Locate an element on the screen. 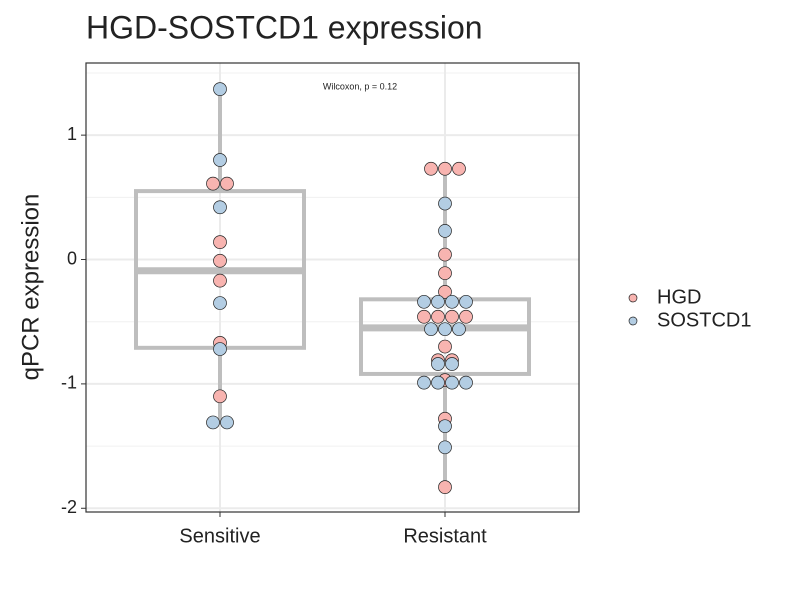 The image size is (800, 605). y-tick-label: 0 is located at coordinates (72, 258).